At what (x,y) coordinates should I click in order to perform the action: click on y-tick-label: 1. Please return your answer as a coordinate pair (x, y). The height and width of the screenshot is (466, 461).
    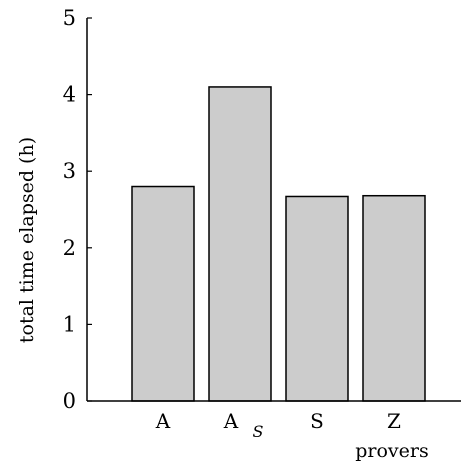
    Looking at the image, I should click on (69, 324).